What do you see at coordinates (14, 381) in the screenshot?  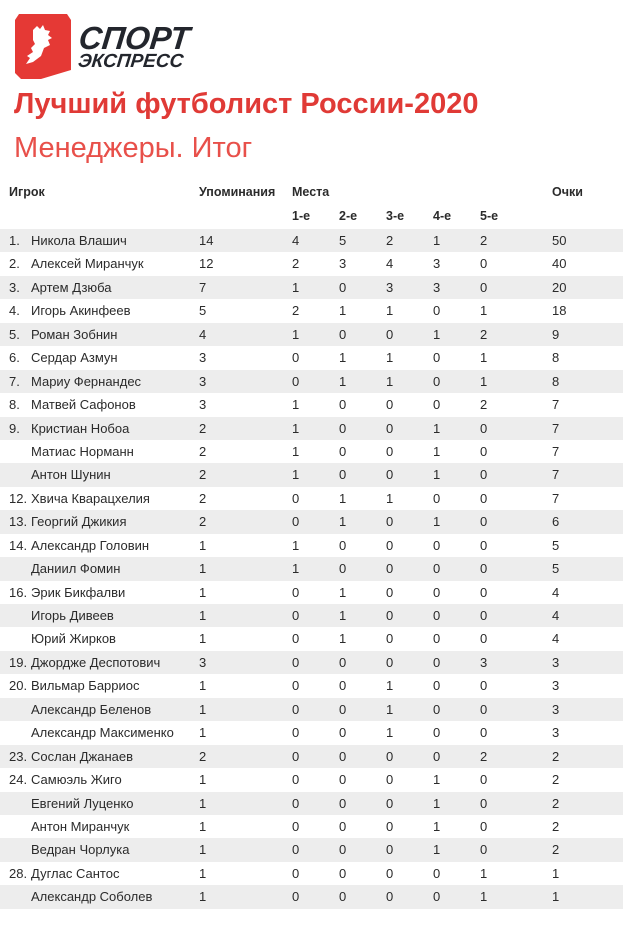 I see `rank-cell: 7.` at bounding box center [14, 381].